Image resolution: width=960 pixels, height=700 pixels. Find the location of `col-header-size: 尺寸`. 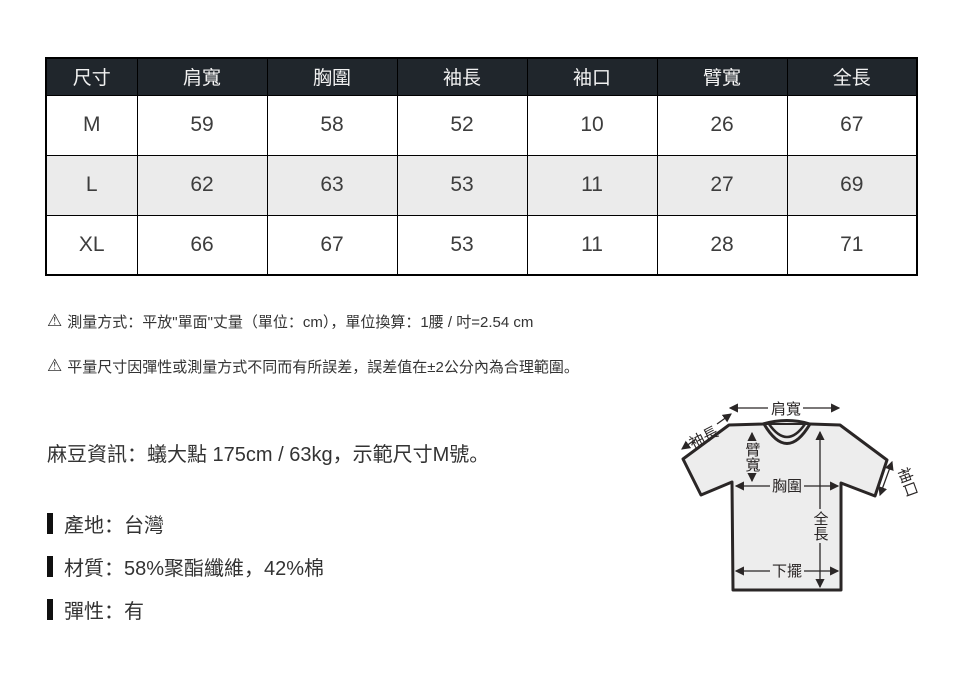

col-header-size: 尺寸 is located at coordinates (91, 76).